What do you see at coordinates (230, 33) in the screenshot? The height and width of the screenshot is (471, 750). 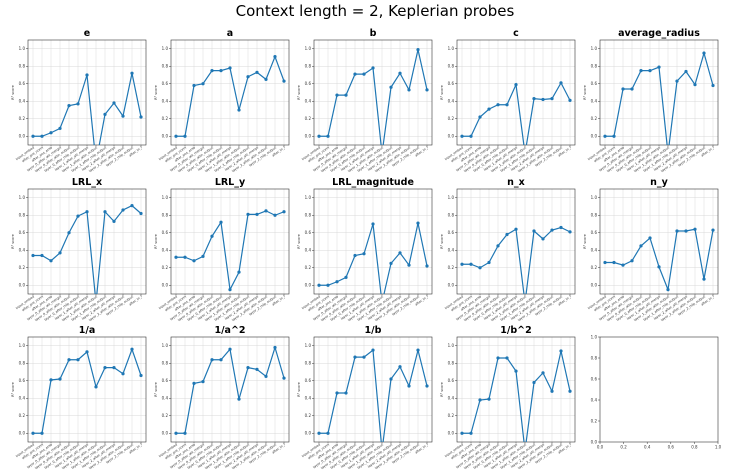 I see `panel-title: a` at bounding box center [230, 33].